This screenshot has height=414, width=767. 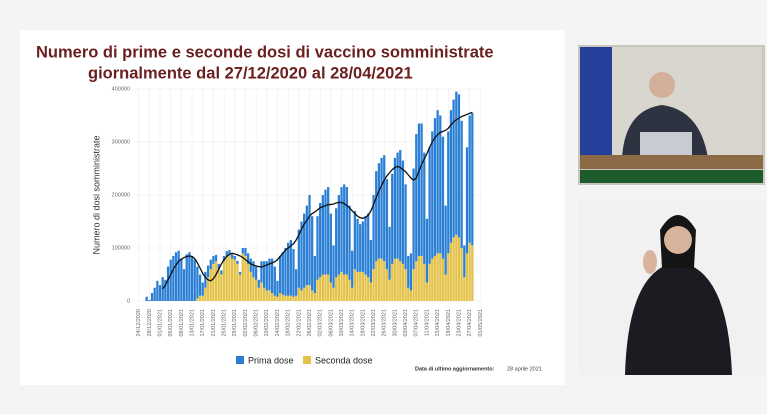 I want to click on laptop, so click(x=666, y=145).